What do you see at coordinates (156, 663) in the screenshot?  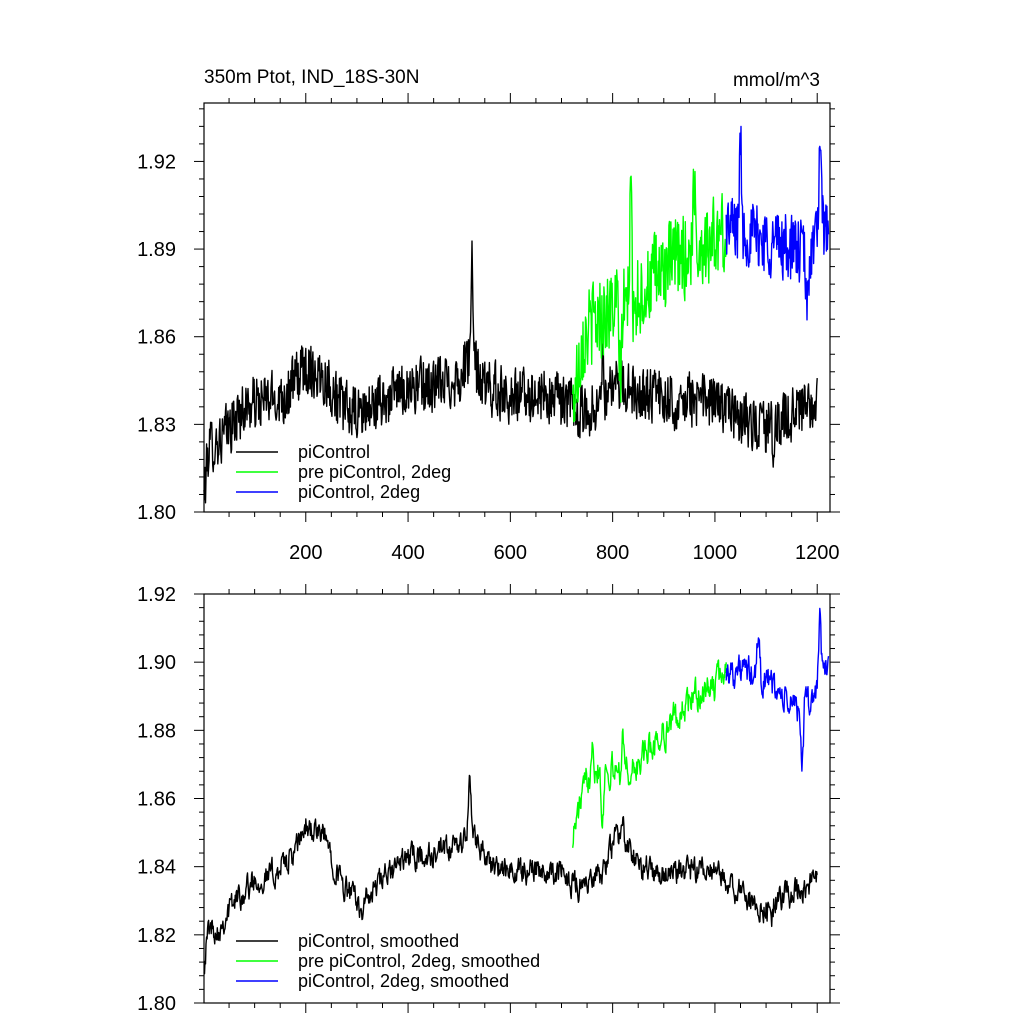 I see `y-tick-label: 1.90` at bounding box center [156, 663].